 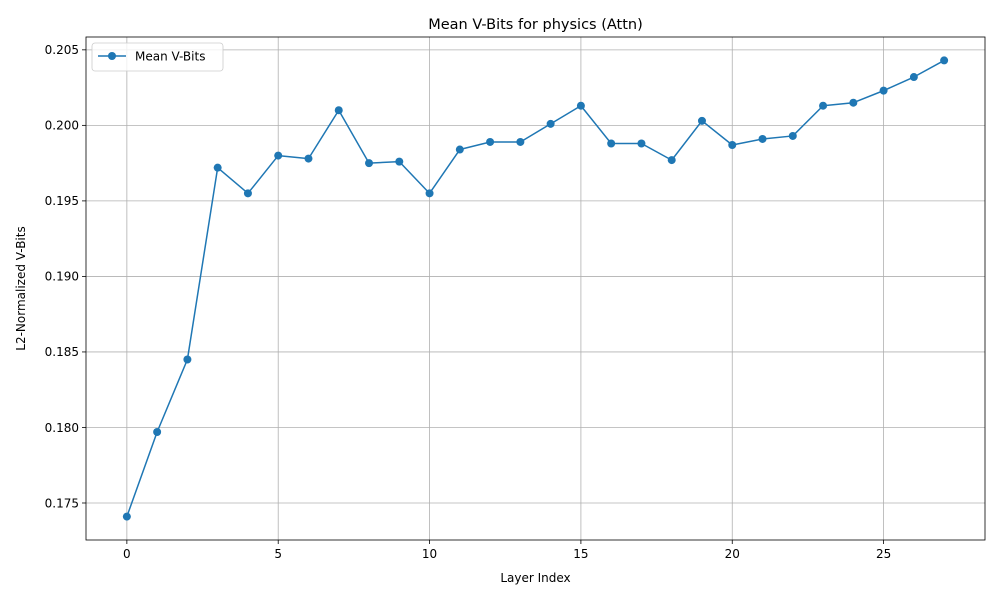 I want to click on y-axis-label: L2-Normalized V-Bits, so click(x=21, y=288).